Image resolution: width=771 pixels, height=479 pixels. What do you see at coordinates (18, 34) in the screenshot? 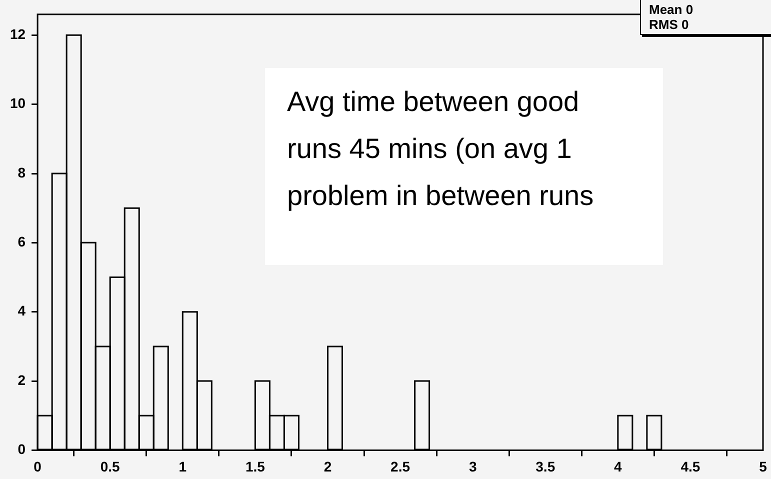
I see `y-tick-label: 12` at bounding box center [18, 34].